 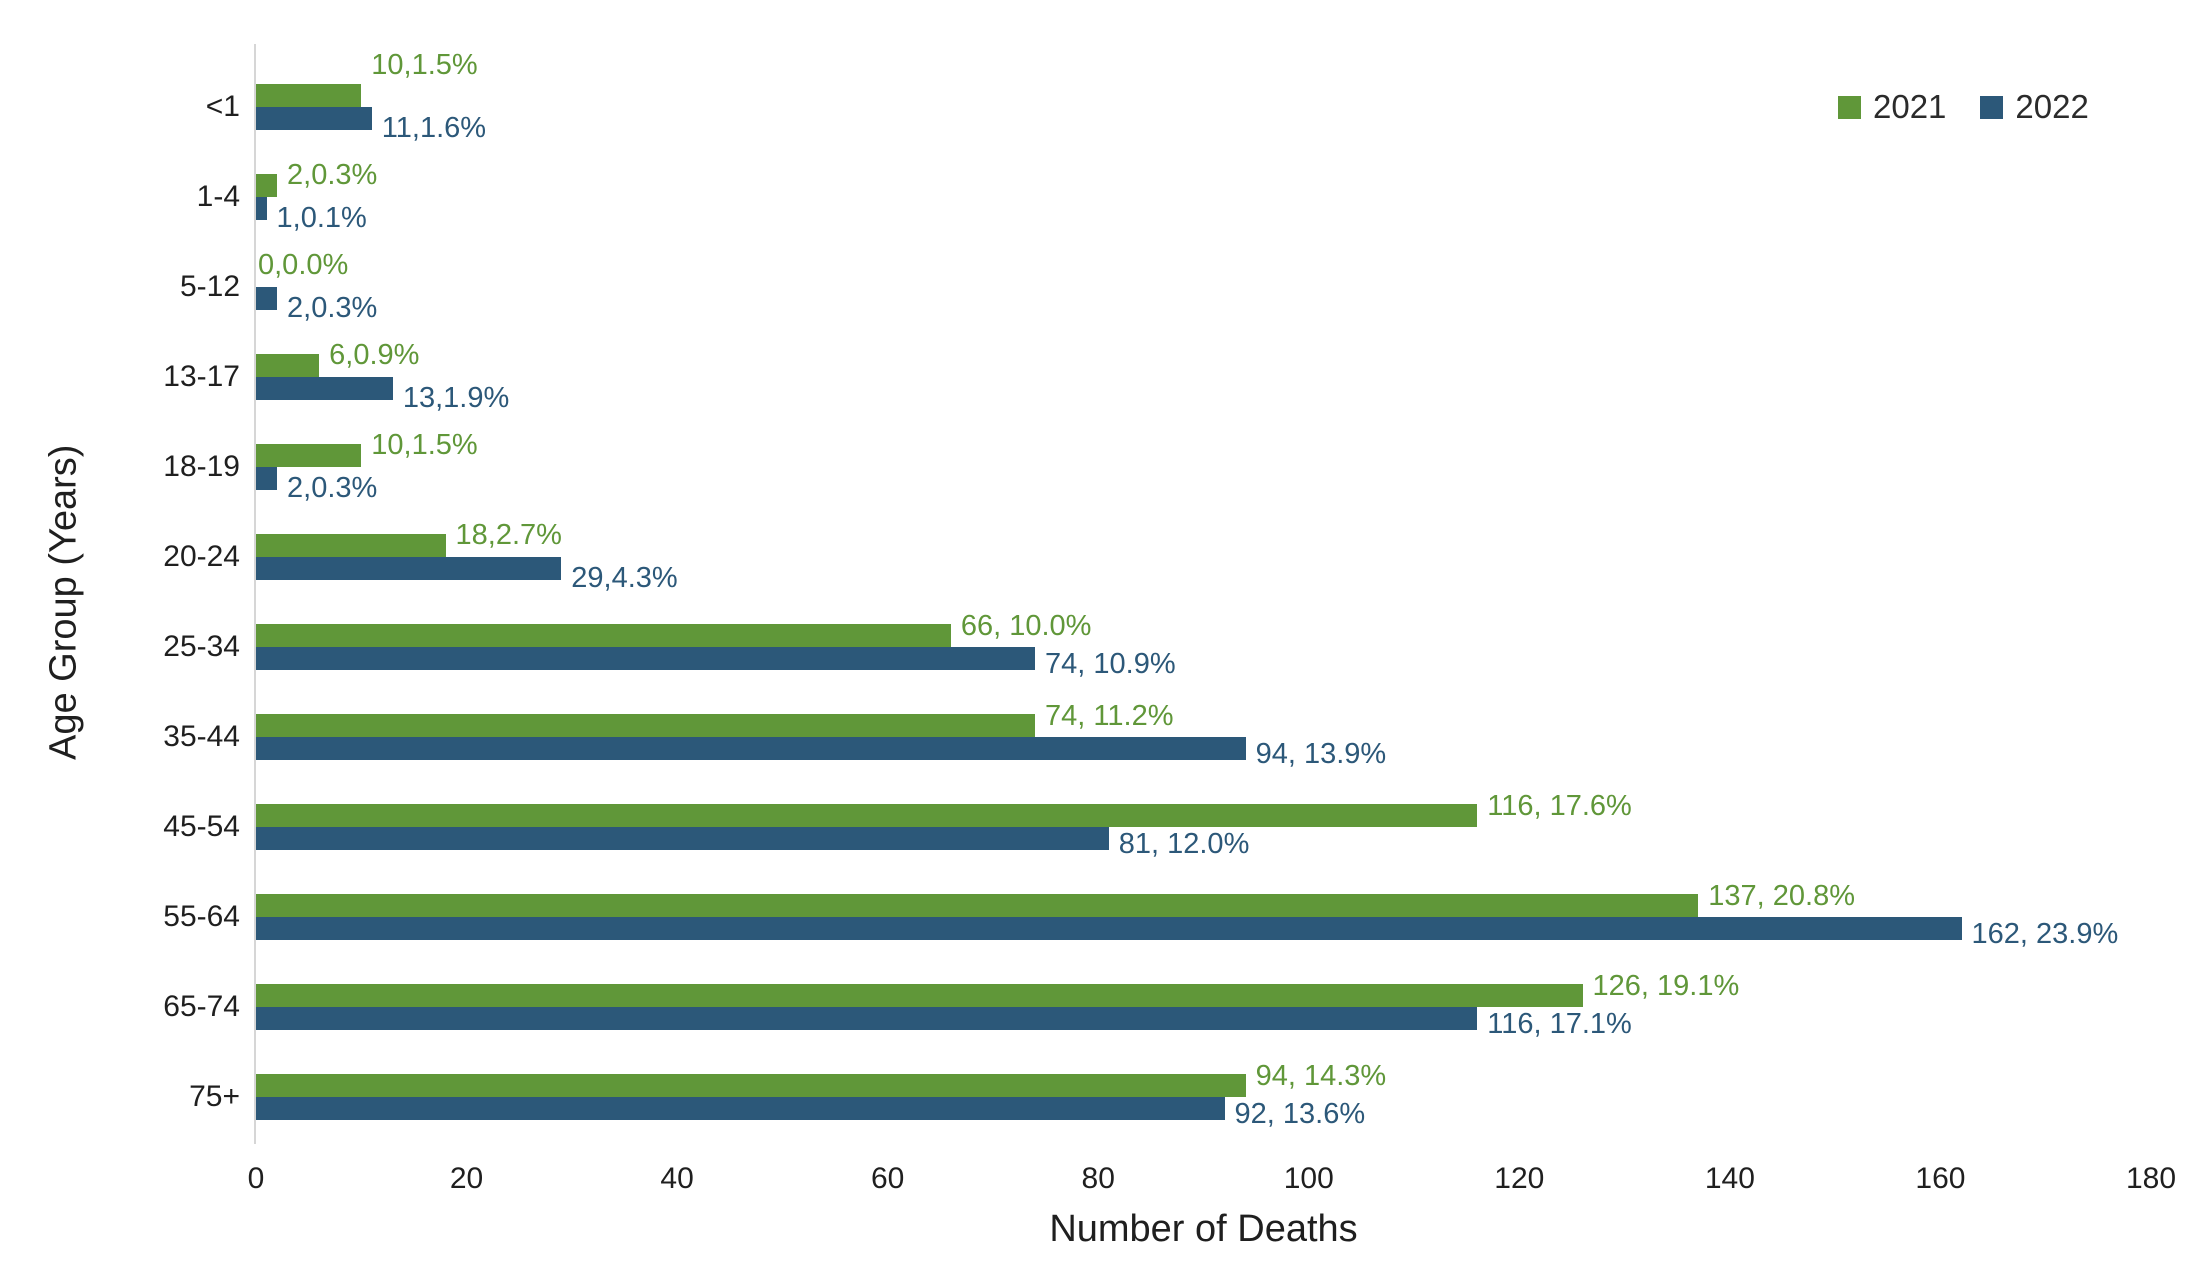 I want to click on data-label-2022-75+: 92, 13.6%, so click(x=1300, y=1113).